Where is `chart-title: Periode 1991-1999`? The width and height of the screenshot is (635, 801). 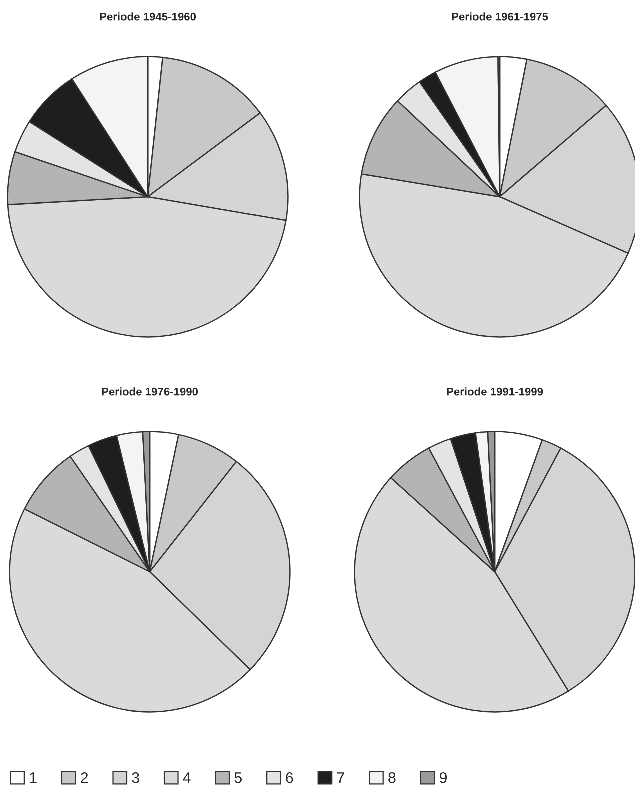 chart-title: Periode 1991-1999 is located at coordinates (495, 392).